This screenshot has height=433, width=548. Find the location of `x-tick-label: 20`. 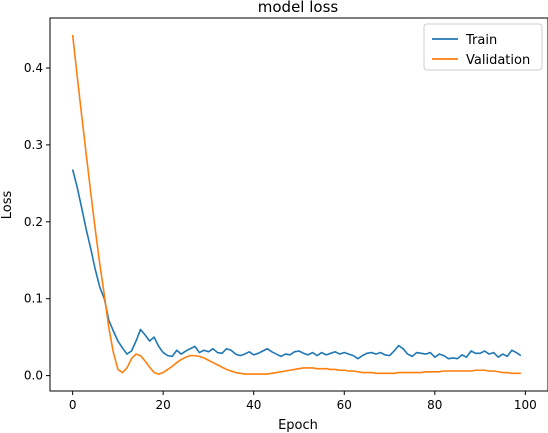

x-tick-label: 20 is located at coordinates (163, 405).